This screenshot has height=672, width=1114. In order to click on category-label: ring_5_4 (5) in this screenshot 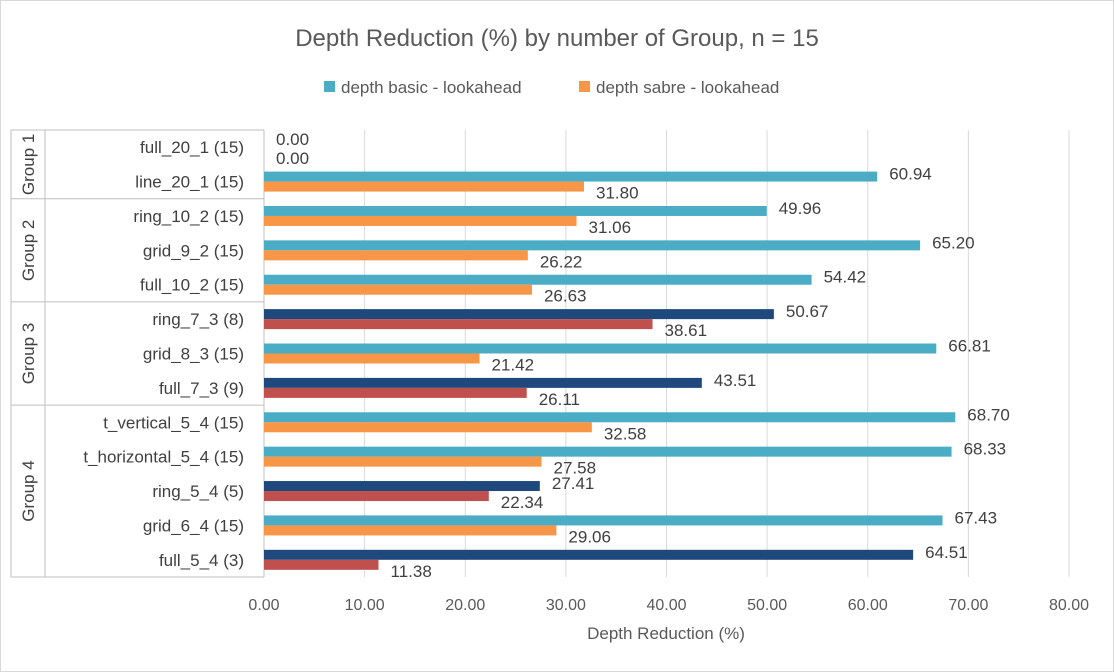, I will do `click(198, 491)`.